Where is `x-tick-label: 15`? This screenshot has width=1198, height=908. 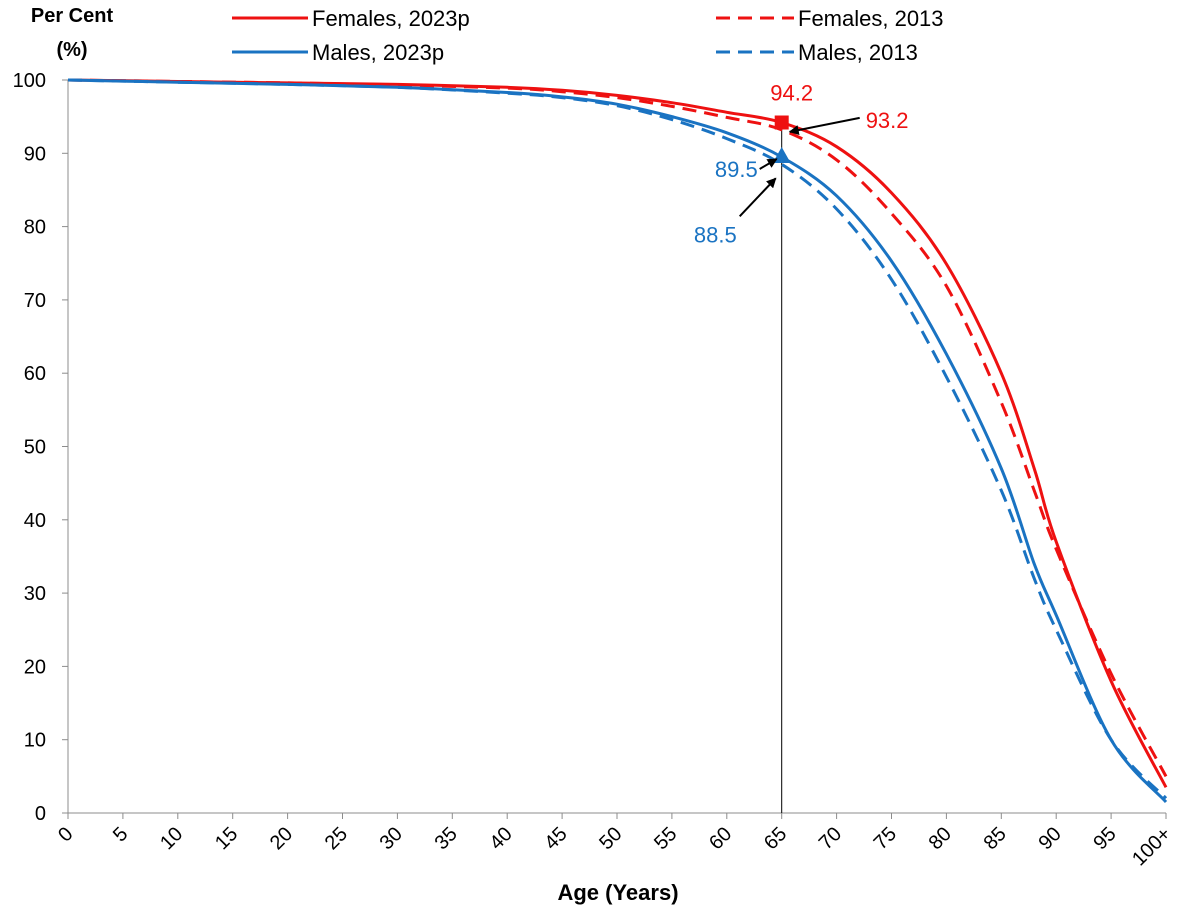
x-tick-label: 15 is located at coordinates (226, 838).